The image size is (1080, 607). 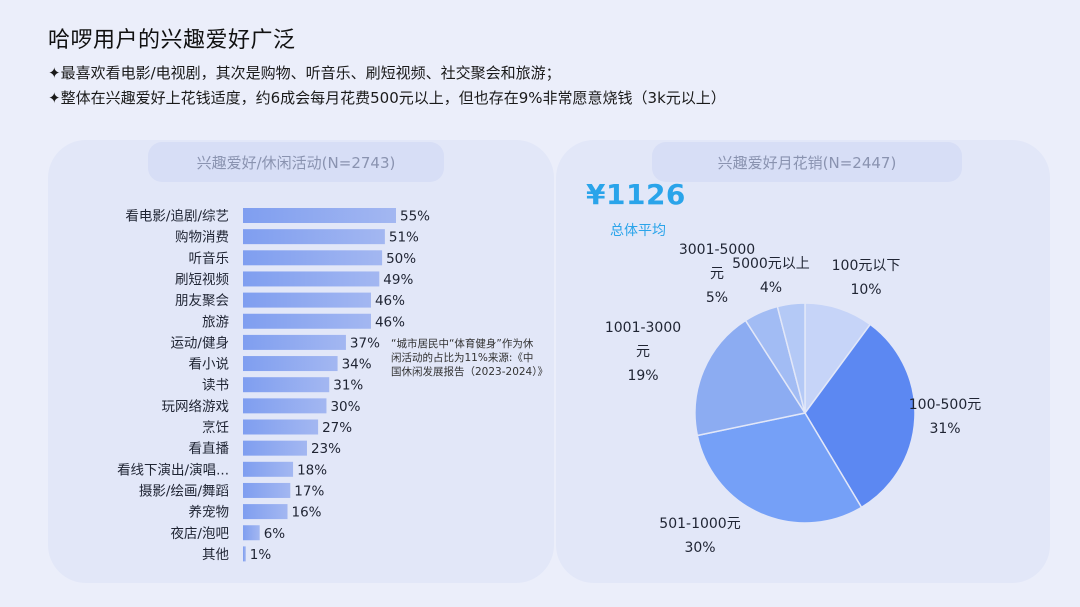 I want to click on bar-category-label: 朋友聚会, so click(x=202, y=301).